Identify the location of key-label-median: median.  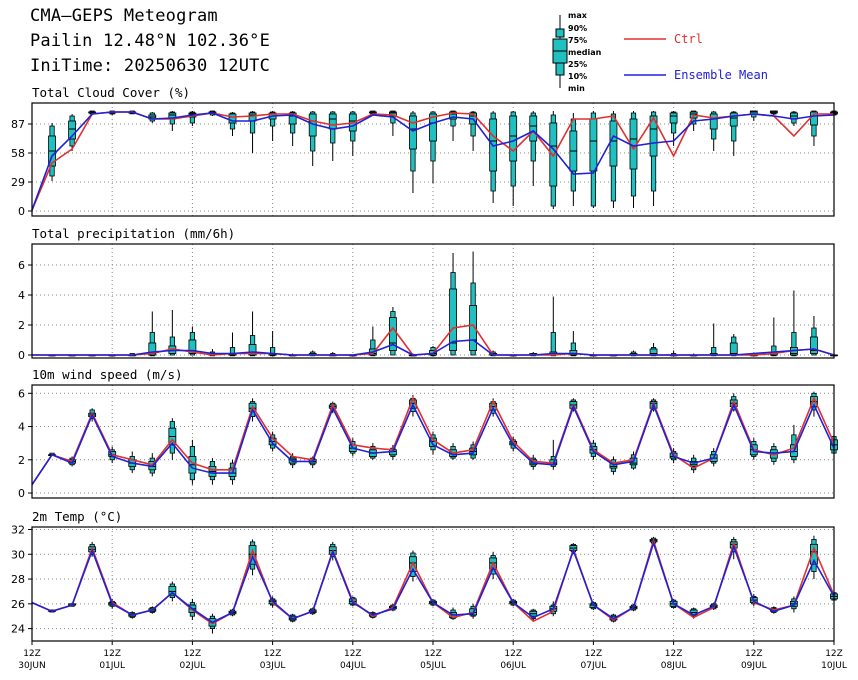
(585, 52).